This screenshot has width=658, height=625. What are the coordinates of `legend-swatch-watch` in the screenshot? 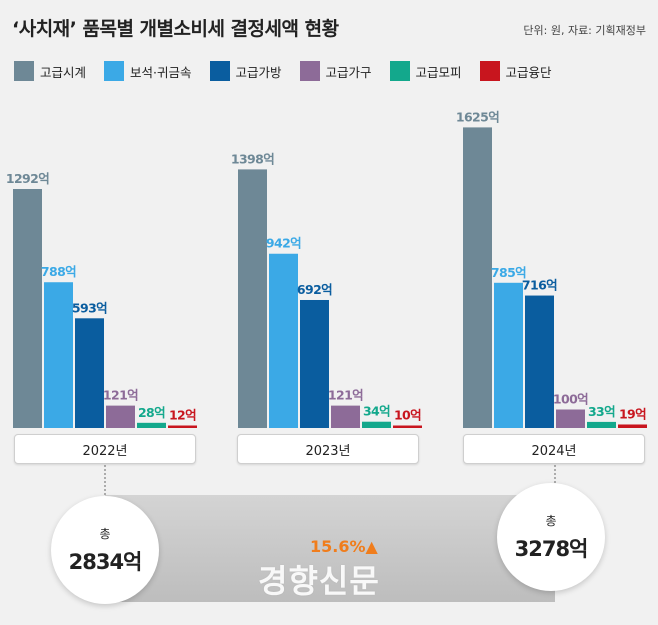 It's located at (24, 71).